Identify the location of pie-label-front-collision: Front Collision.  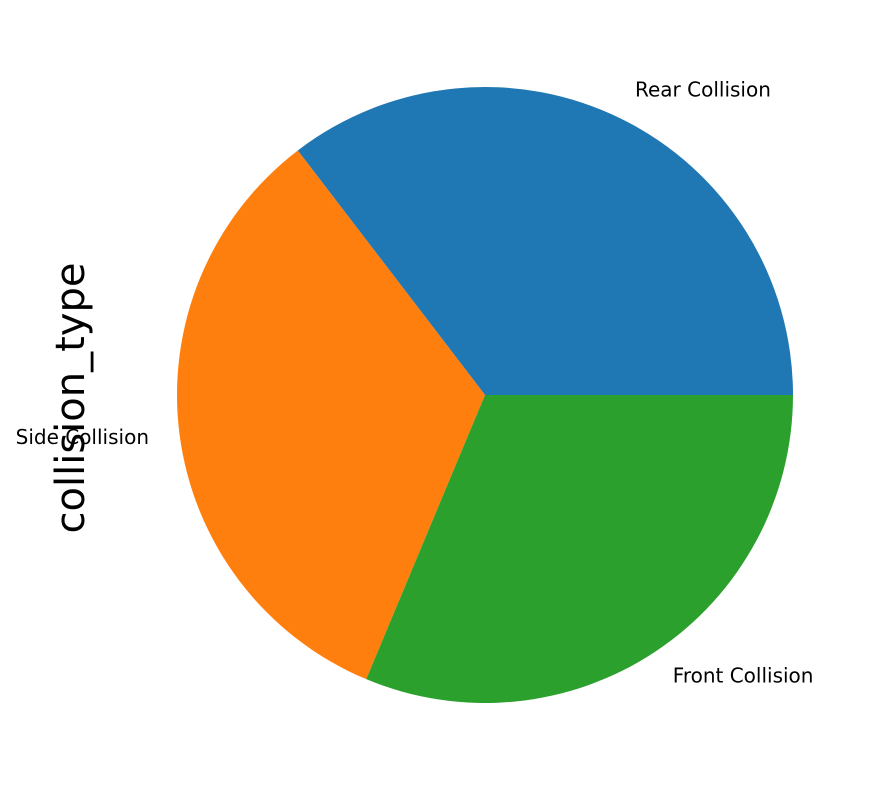
(743, 676).